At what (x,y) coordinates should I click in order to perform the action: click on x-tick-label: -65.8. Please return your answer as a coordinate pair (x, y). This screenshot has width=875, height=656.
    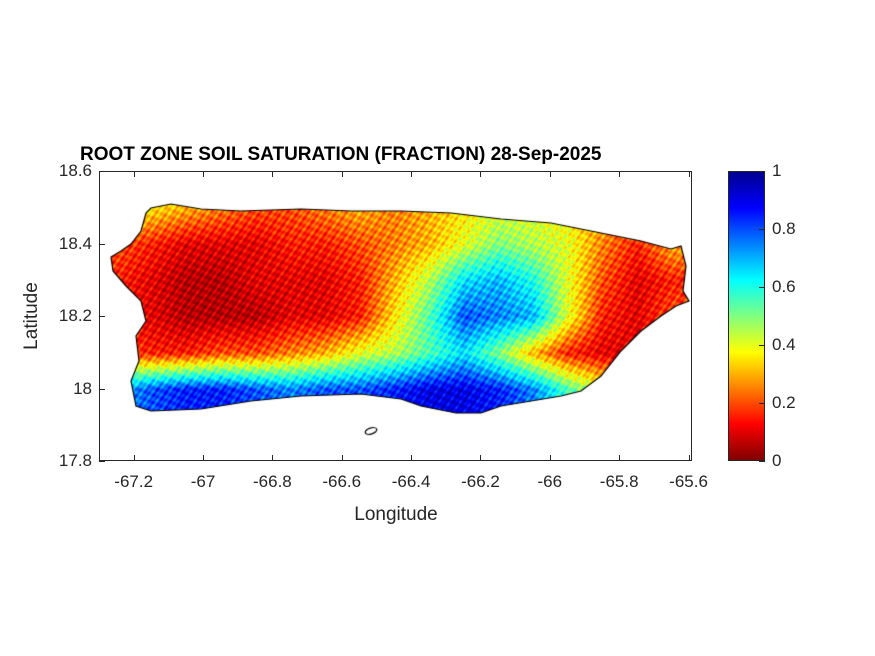
    Looking at the image, I should click on (619, 481).